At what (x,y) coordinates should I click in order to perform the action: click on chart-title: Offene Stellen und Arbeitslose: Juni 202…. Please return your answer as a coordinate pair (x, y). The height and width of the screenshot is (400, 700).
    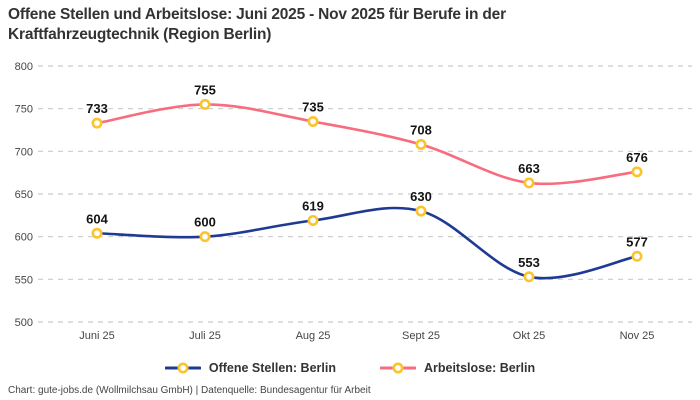
    Looking at the image, I should click on (257, 24).